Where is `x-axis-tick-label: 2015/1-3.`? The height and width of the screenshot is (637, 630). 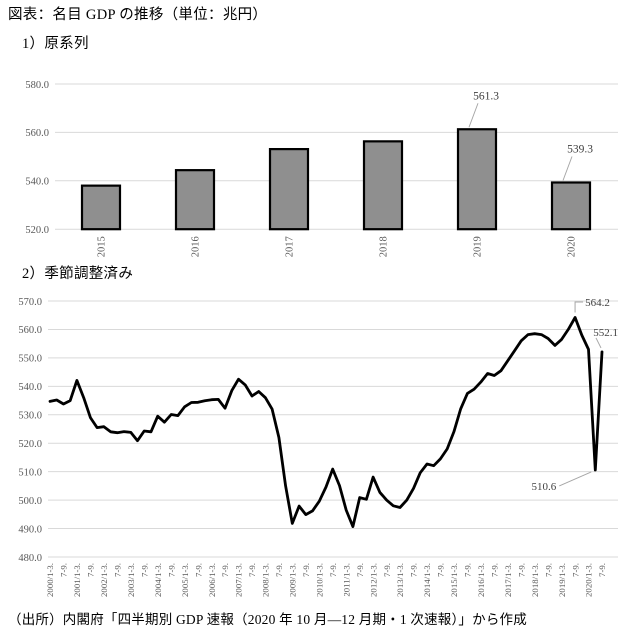 x-axis-tick-label: 2015/1-3. is located at coordinates (454, 580).